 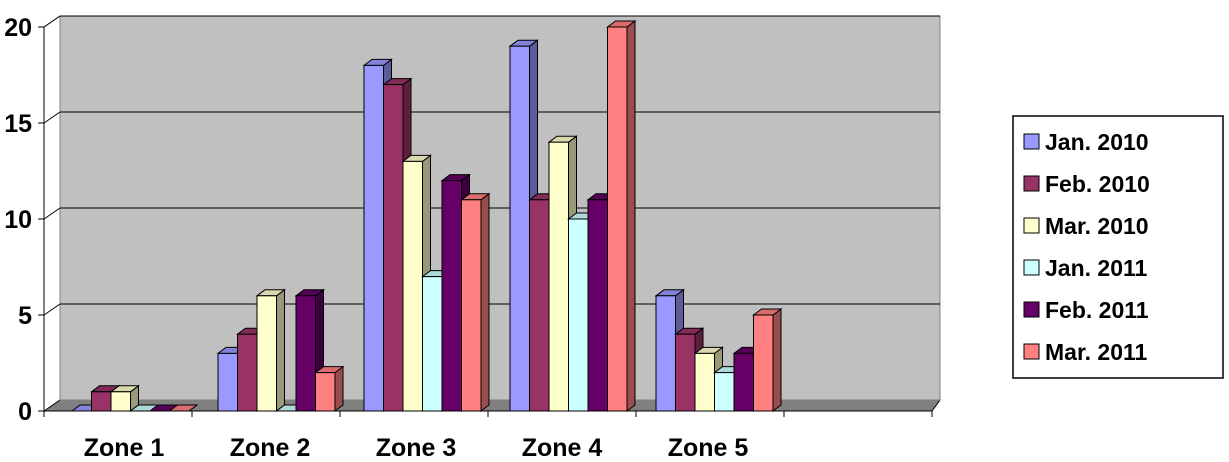 I want to click on legend-entry: Jan. 2011, so click(x=1085, y=268).